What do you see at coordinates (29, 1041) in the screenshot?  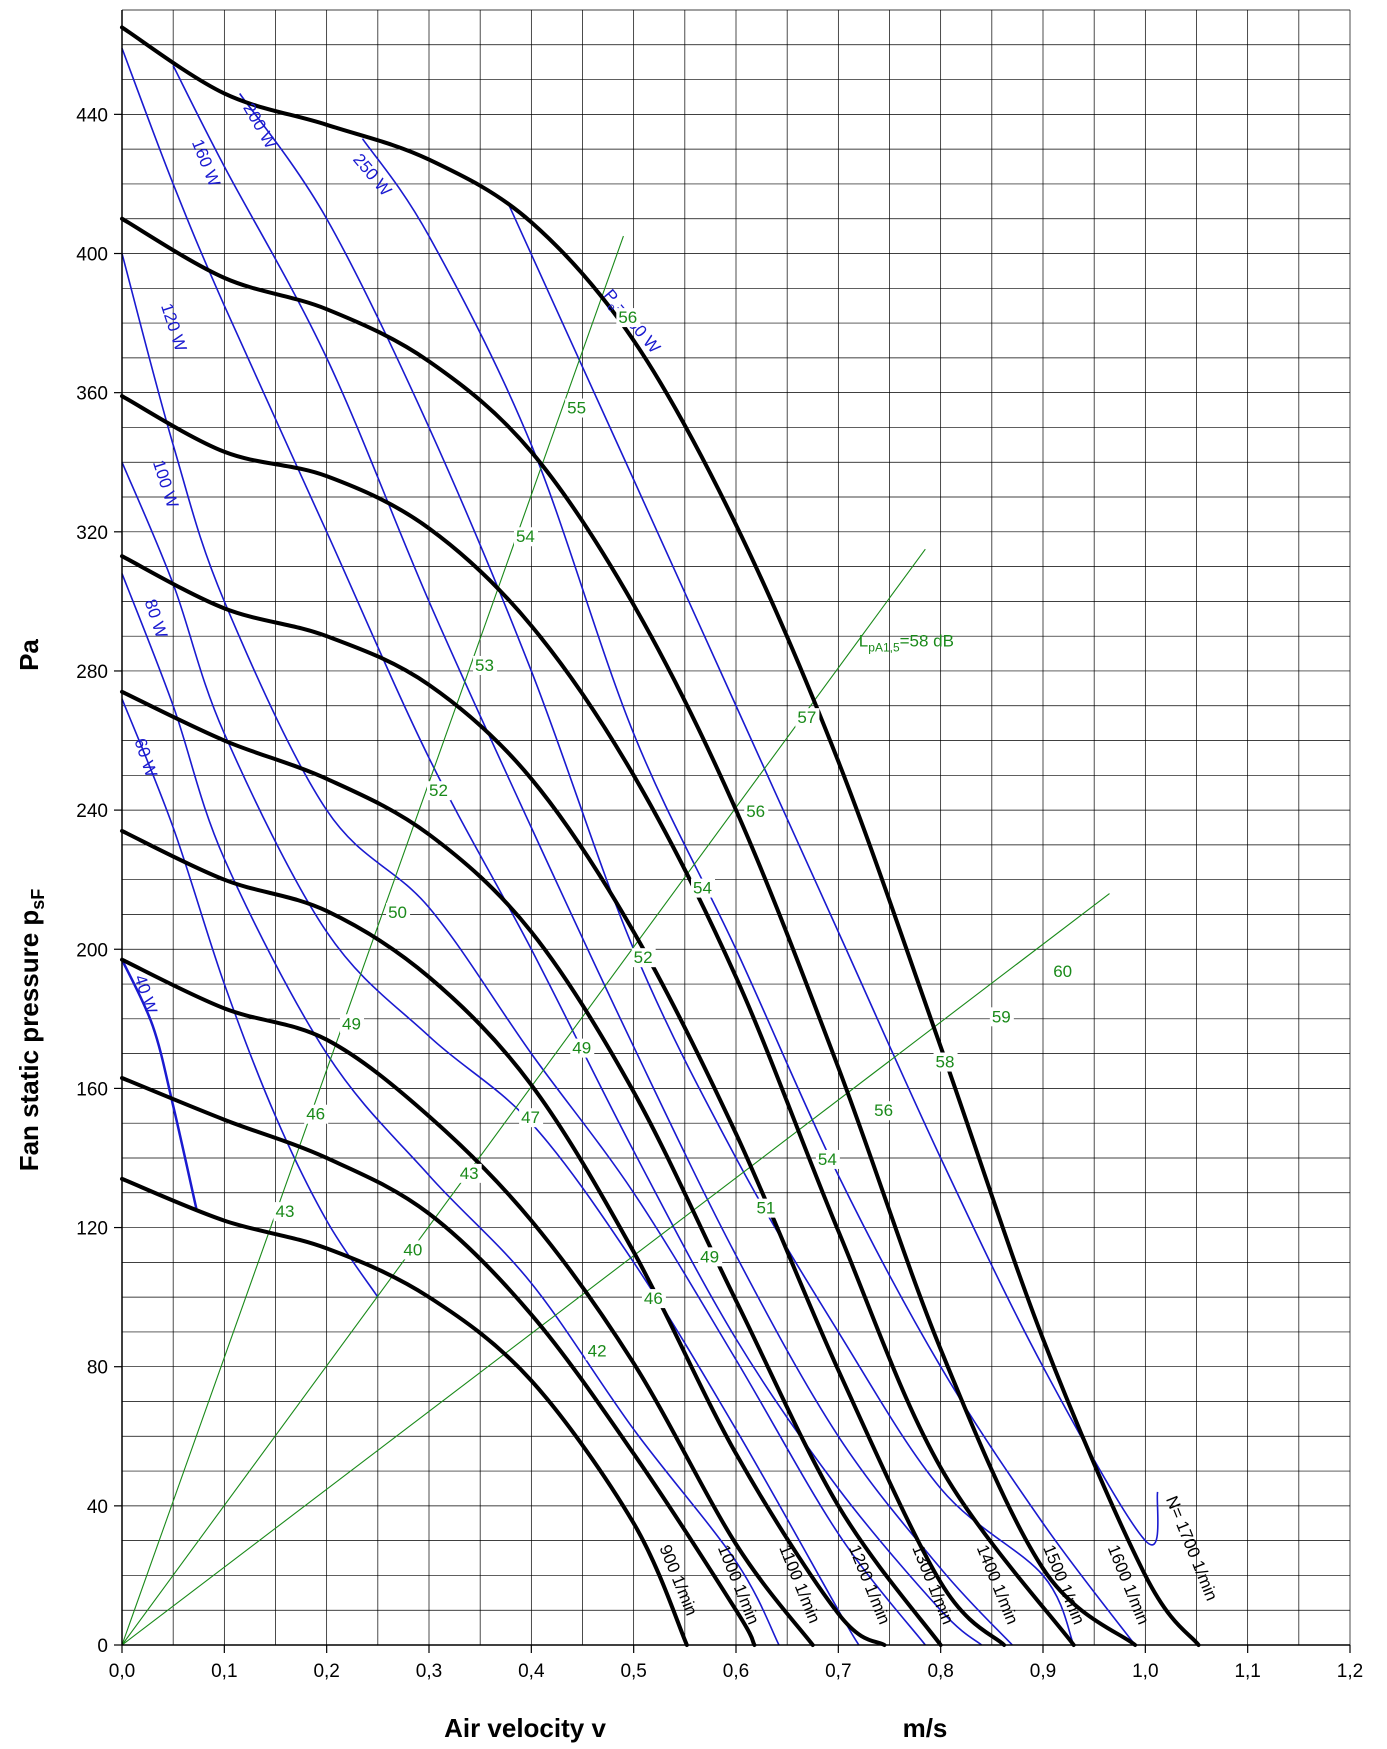 I see `y-axis-title-main: Fan static pressure p` at bounding box center [29, 1041].